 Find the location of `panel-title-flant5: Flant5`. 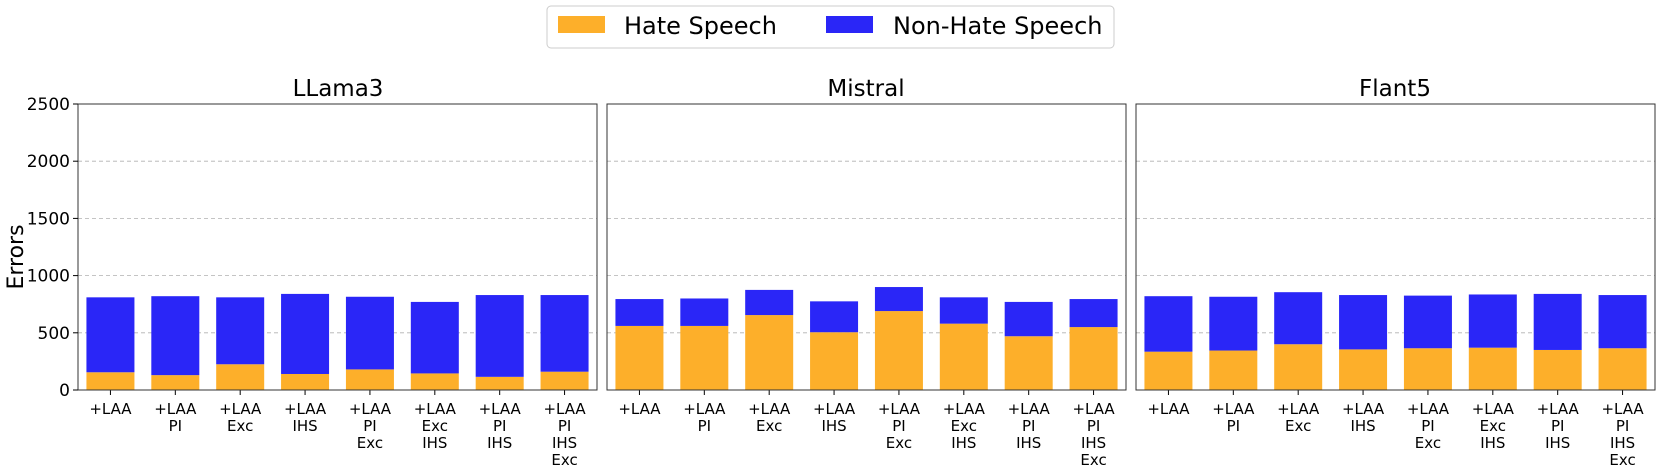

panel-title-flant5: Flant5 is located at coordinates (1395, 89).